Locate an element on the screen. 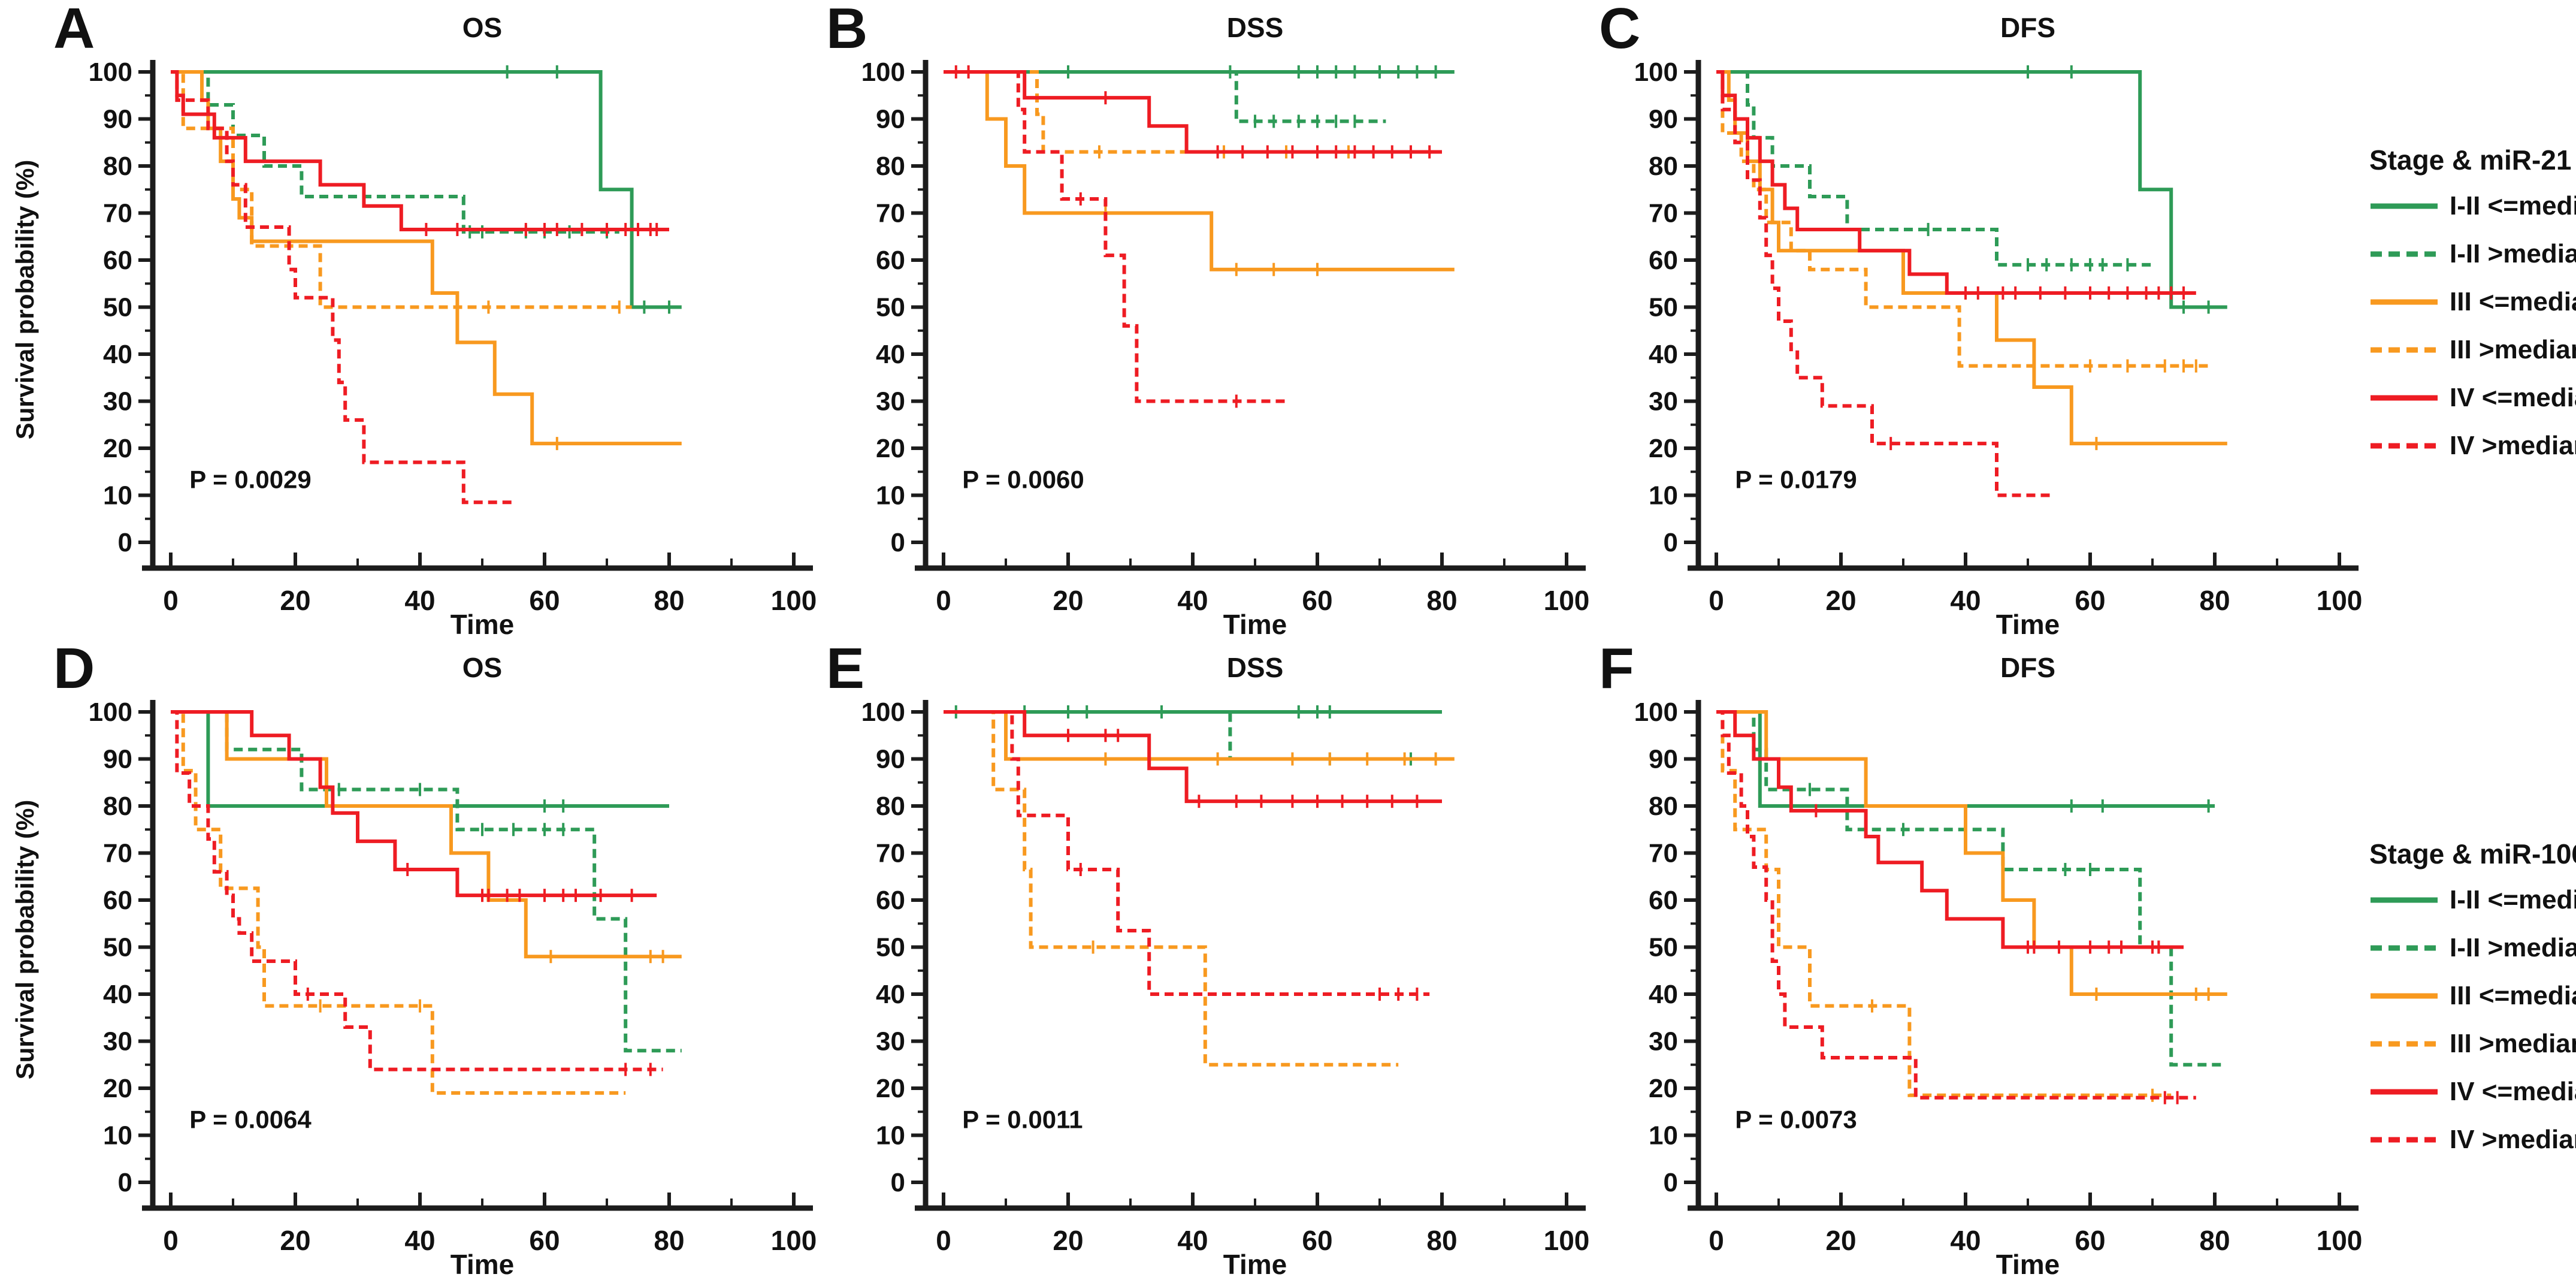  curve-D-iii-median is located at coordinates (398, 902).